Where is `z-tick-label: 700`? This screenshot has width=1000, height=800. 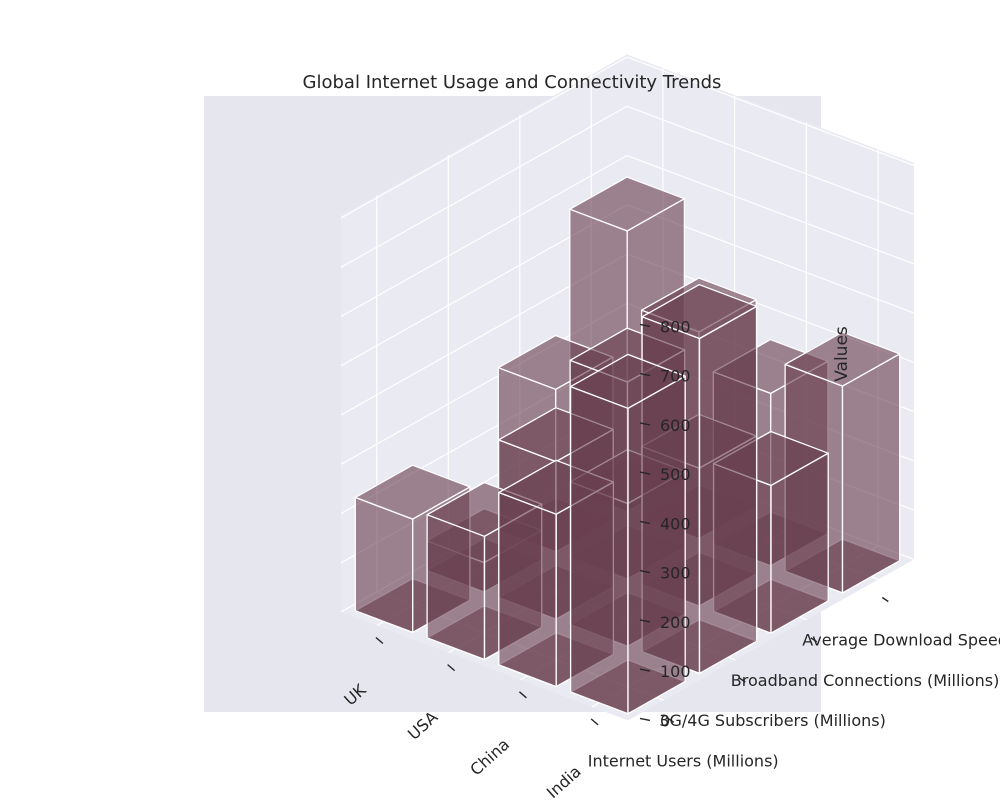 z-tick-label: 700 is located at coordinates (675, 376).